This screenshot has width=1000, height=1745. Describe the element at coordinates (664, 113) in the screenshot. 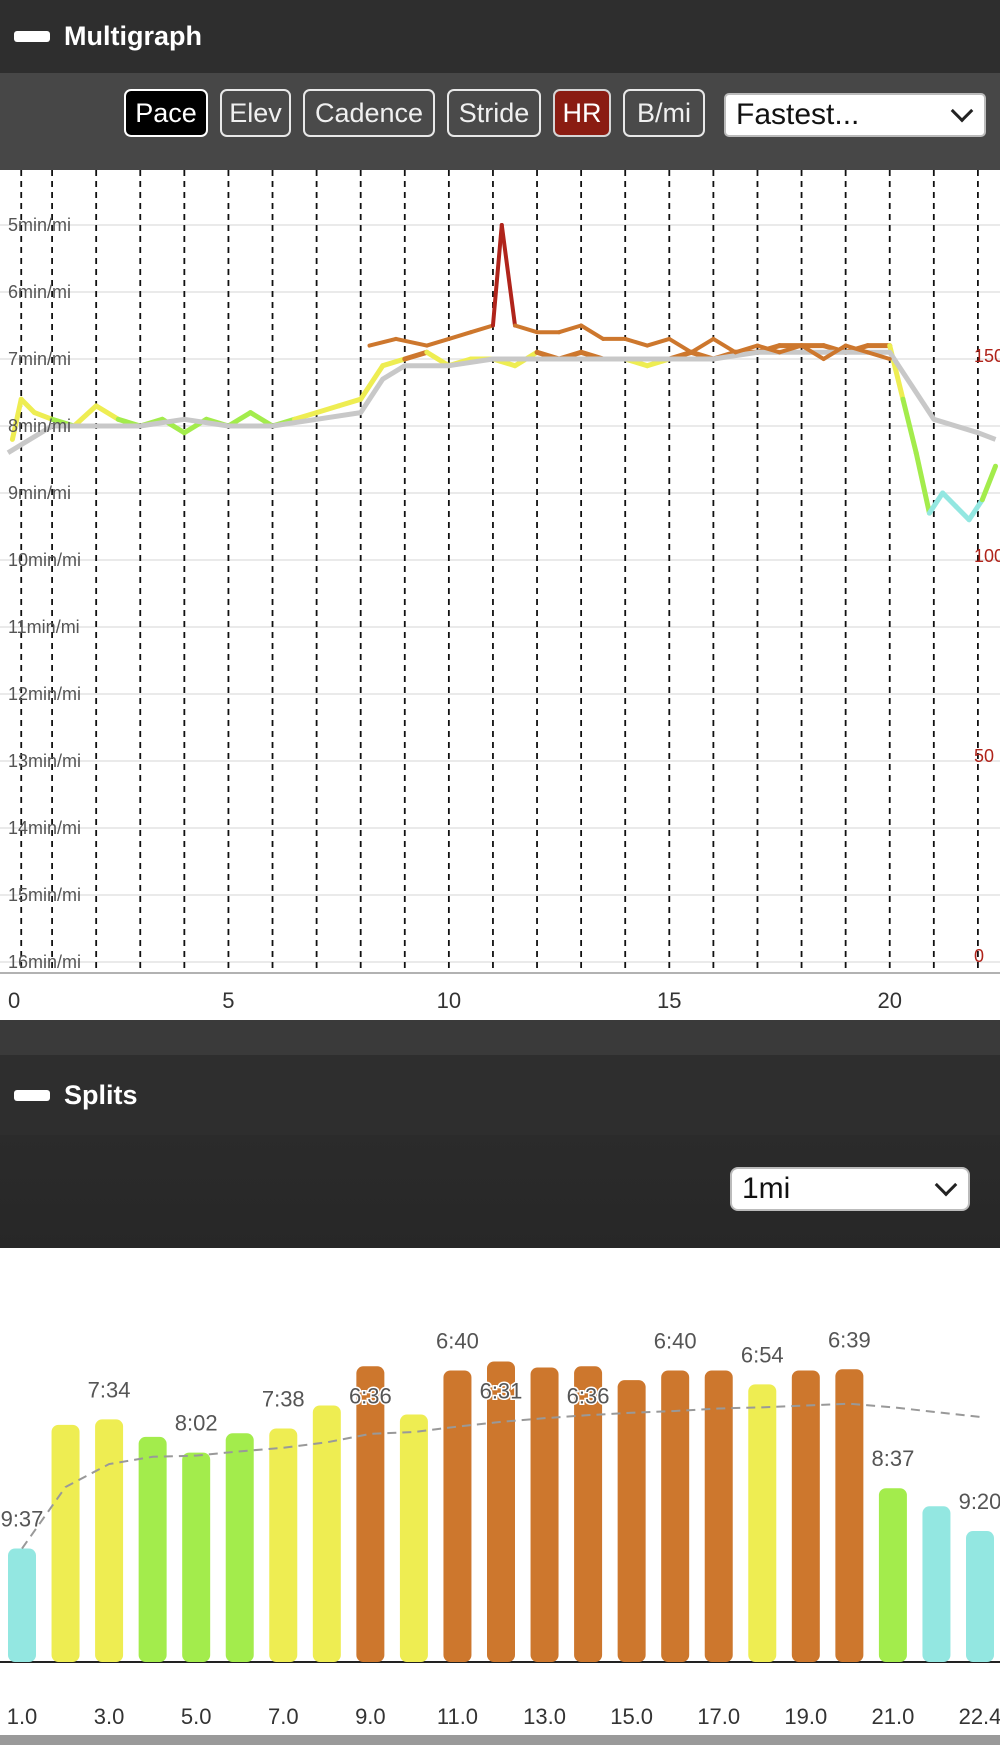

I see `bpmi-button: B/mi` at that location.